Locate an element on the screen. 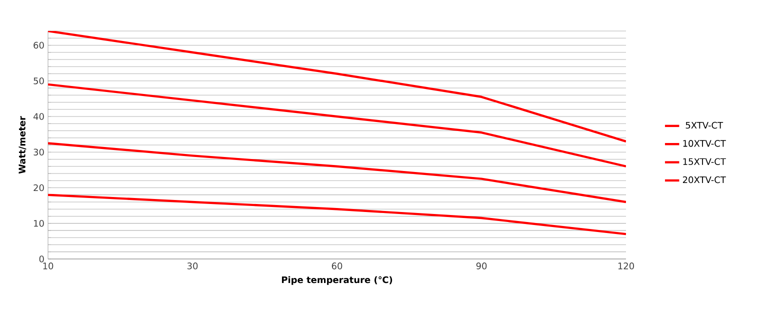 Image resolution: width=760 pixels, height=320 pixels. y-axis-title: Watt/meter is located at coordinates (22, 145).